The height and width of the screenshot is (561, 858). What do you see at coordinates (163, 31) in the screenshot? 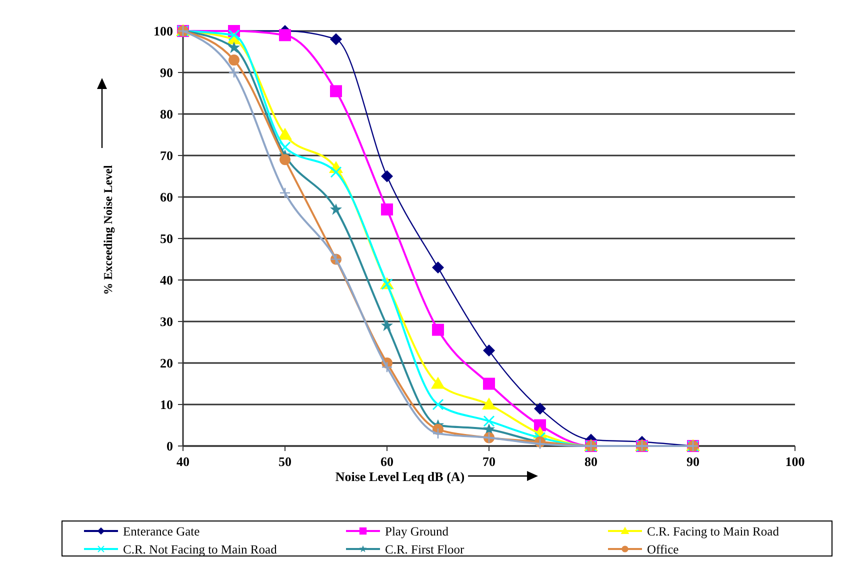
I see `y-tick-label: 100` at bounding box center [163, 31].